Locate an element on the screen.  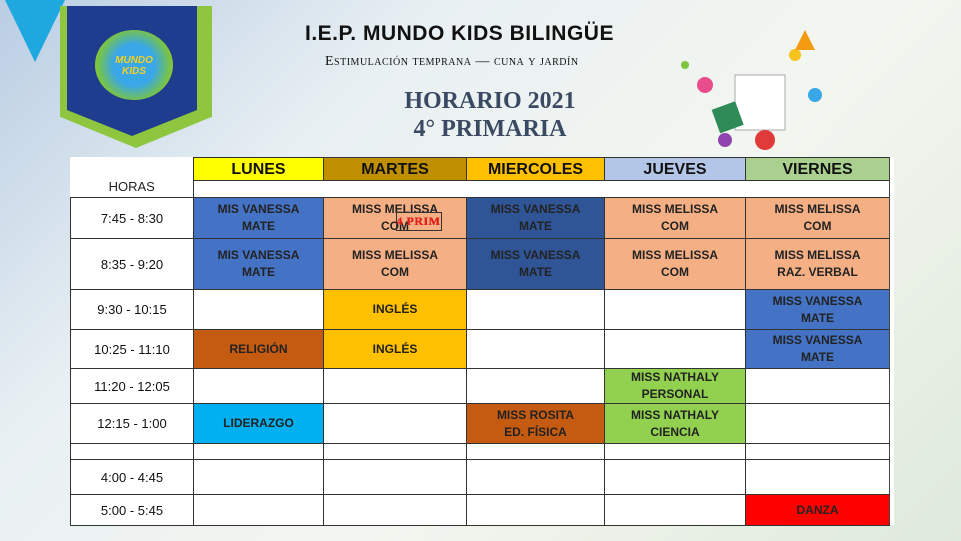
logo-text: MUNDO KIDS is located at coordinates (134, 66).